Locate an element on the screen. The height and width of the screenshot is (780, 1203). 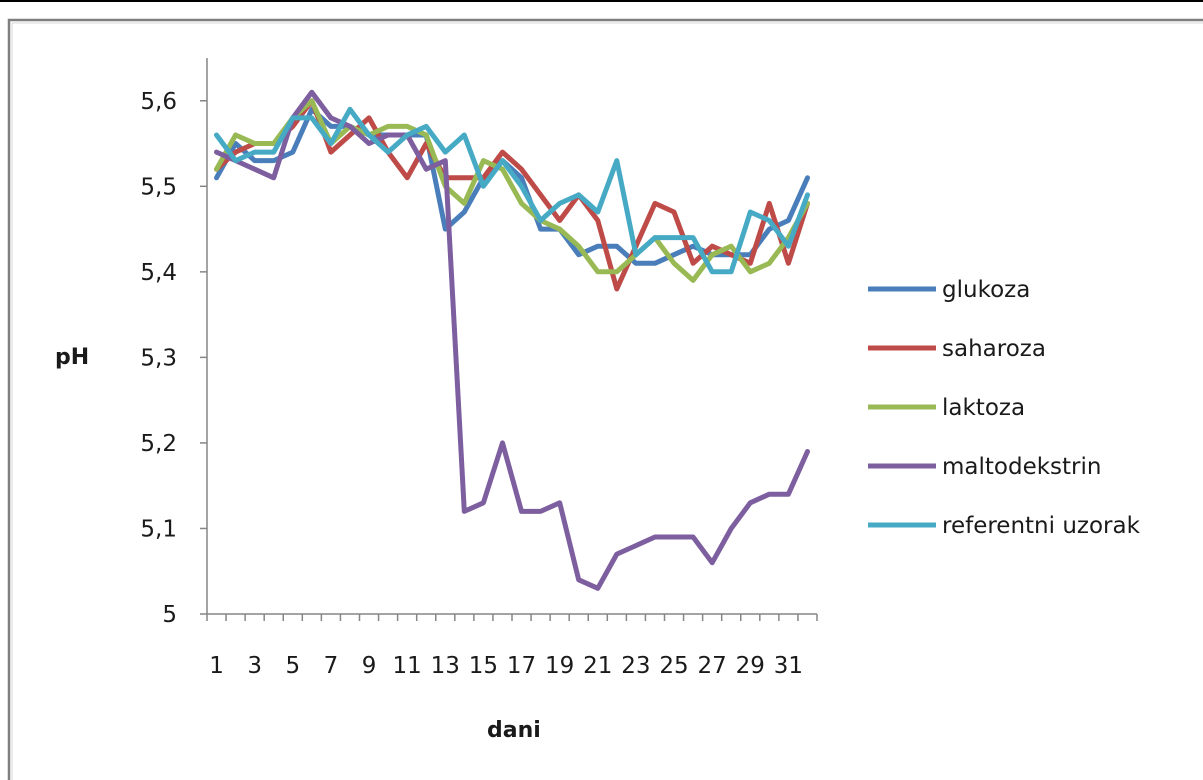
y-tick-label: 5,2 is located at coordinates (158, 444).